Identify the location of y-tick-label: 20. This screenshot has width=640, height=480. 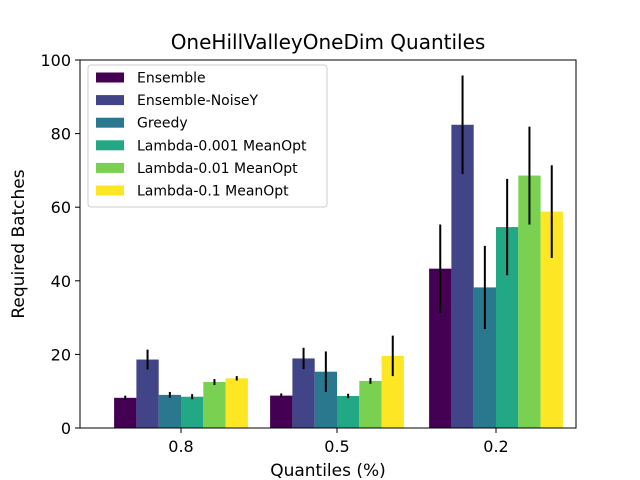
(61, 354).